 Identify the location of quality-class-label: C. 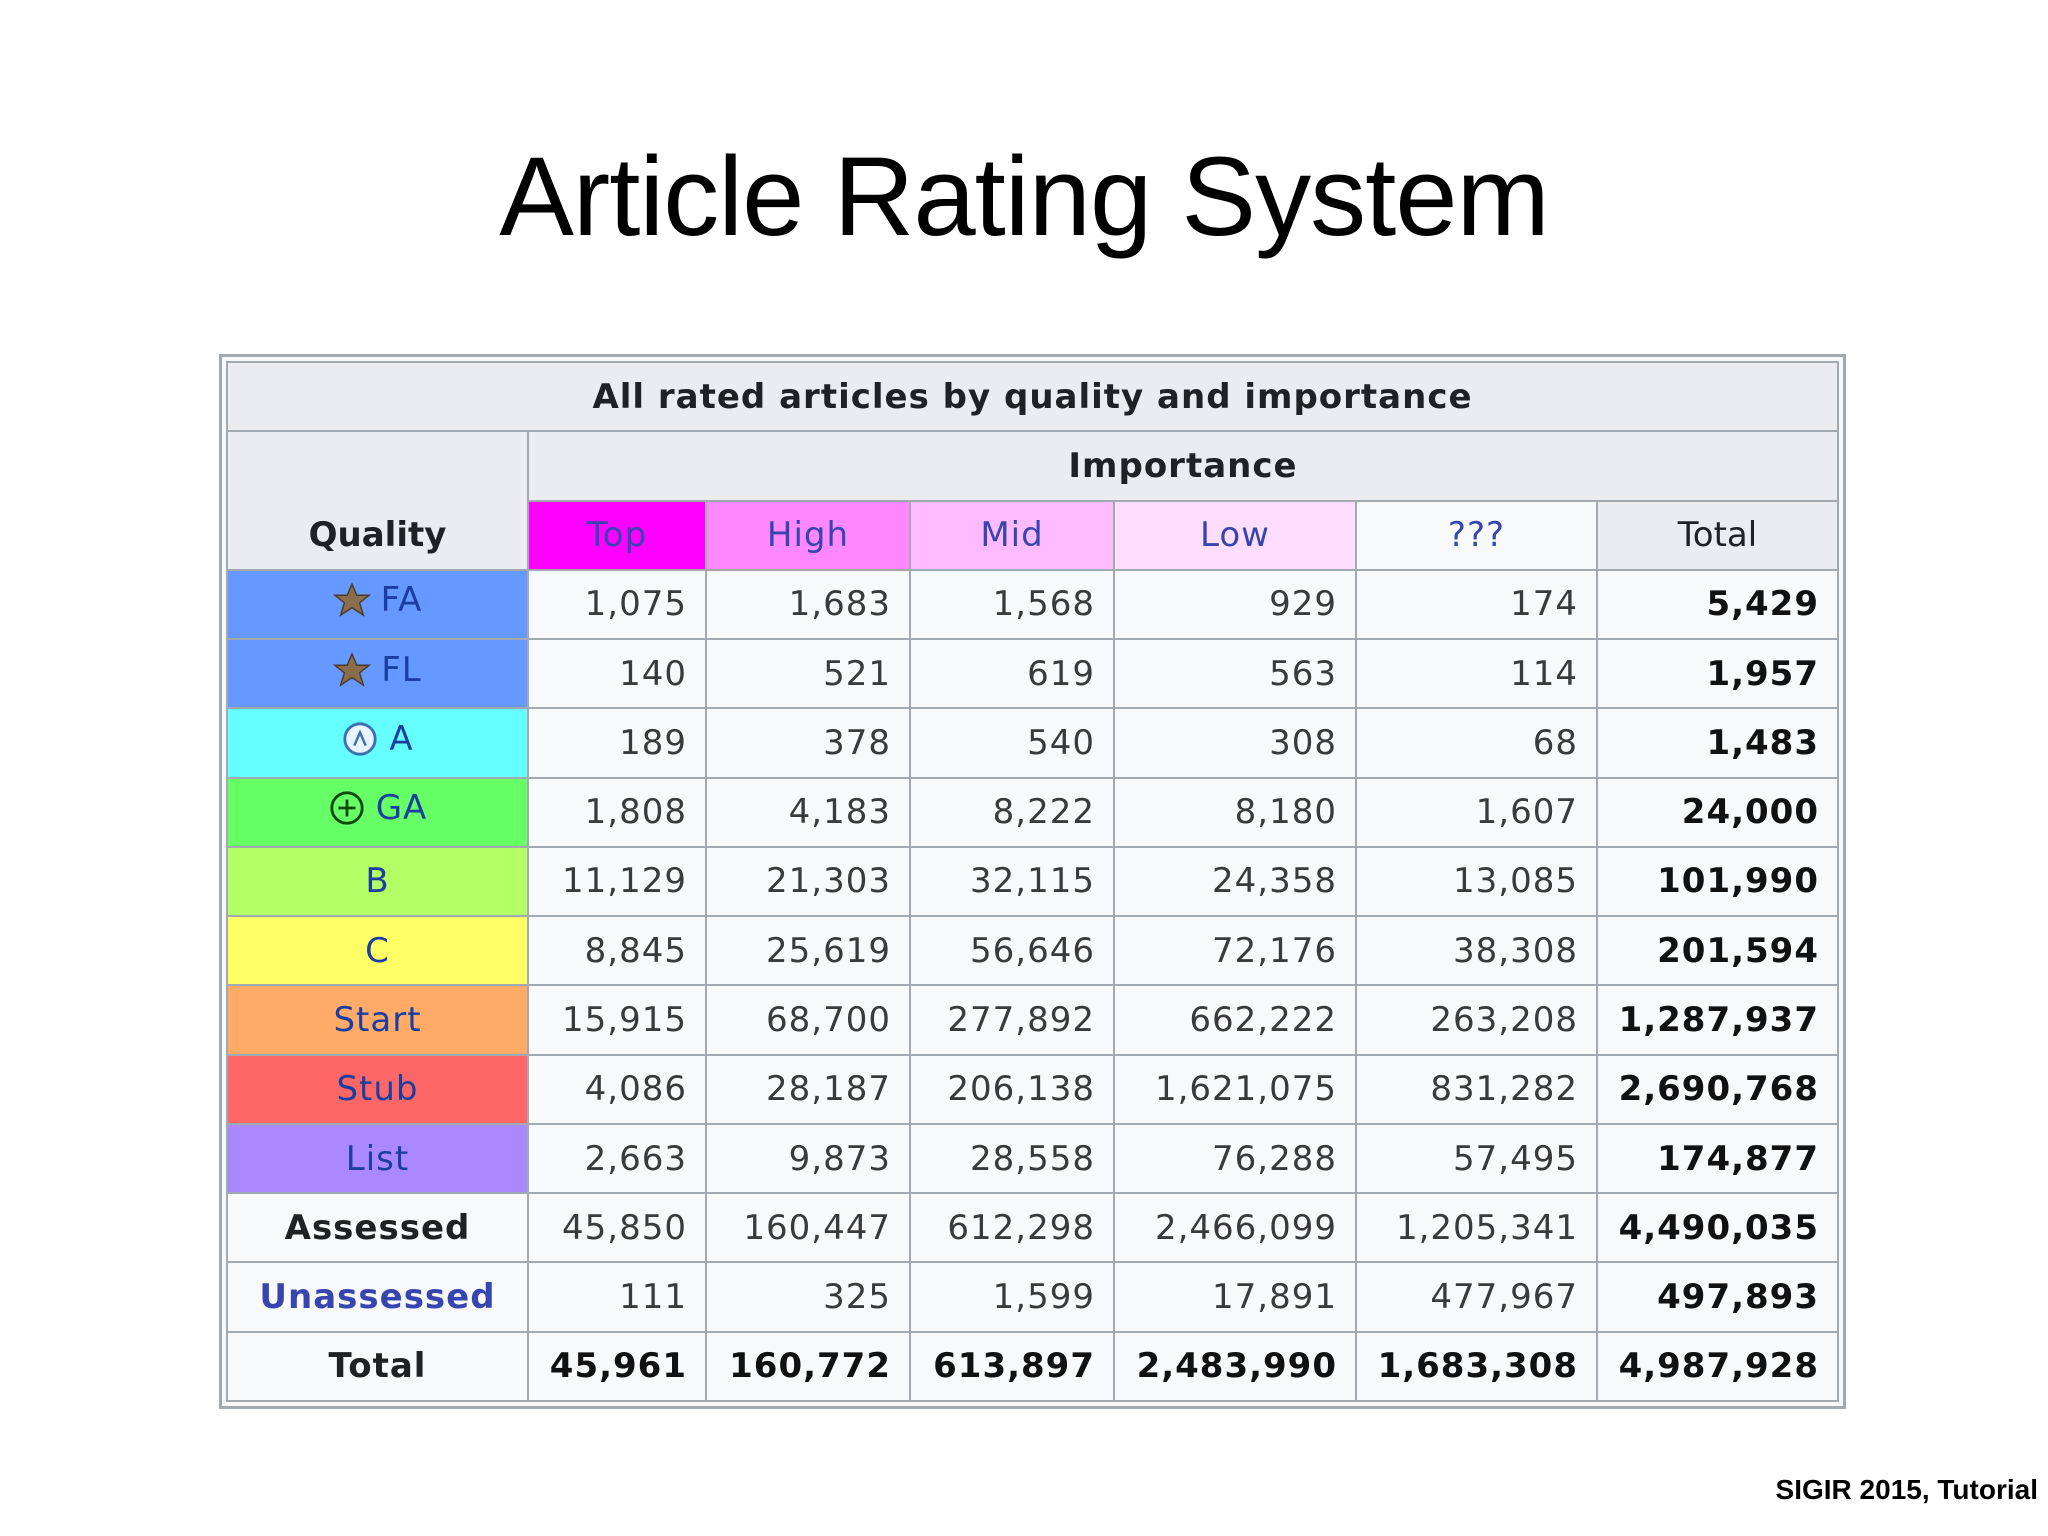
(377, 950).